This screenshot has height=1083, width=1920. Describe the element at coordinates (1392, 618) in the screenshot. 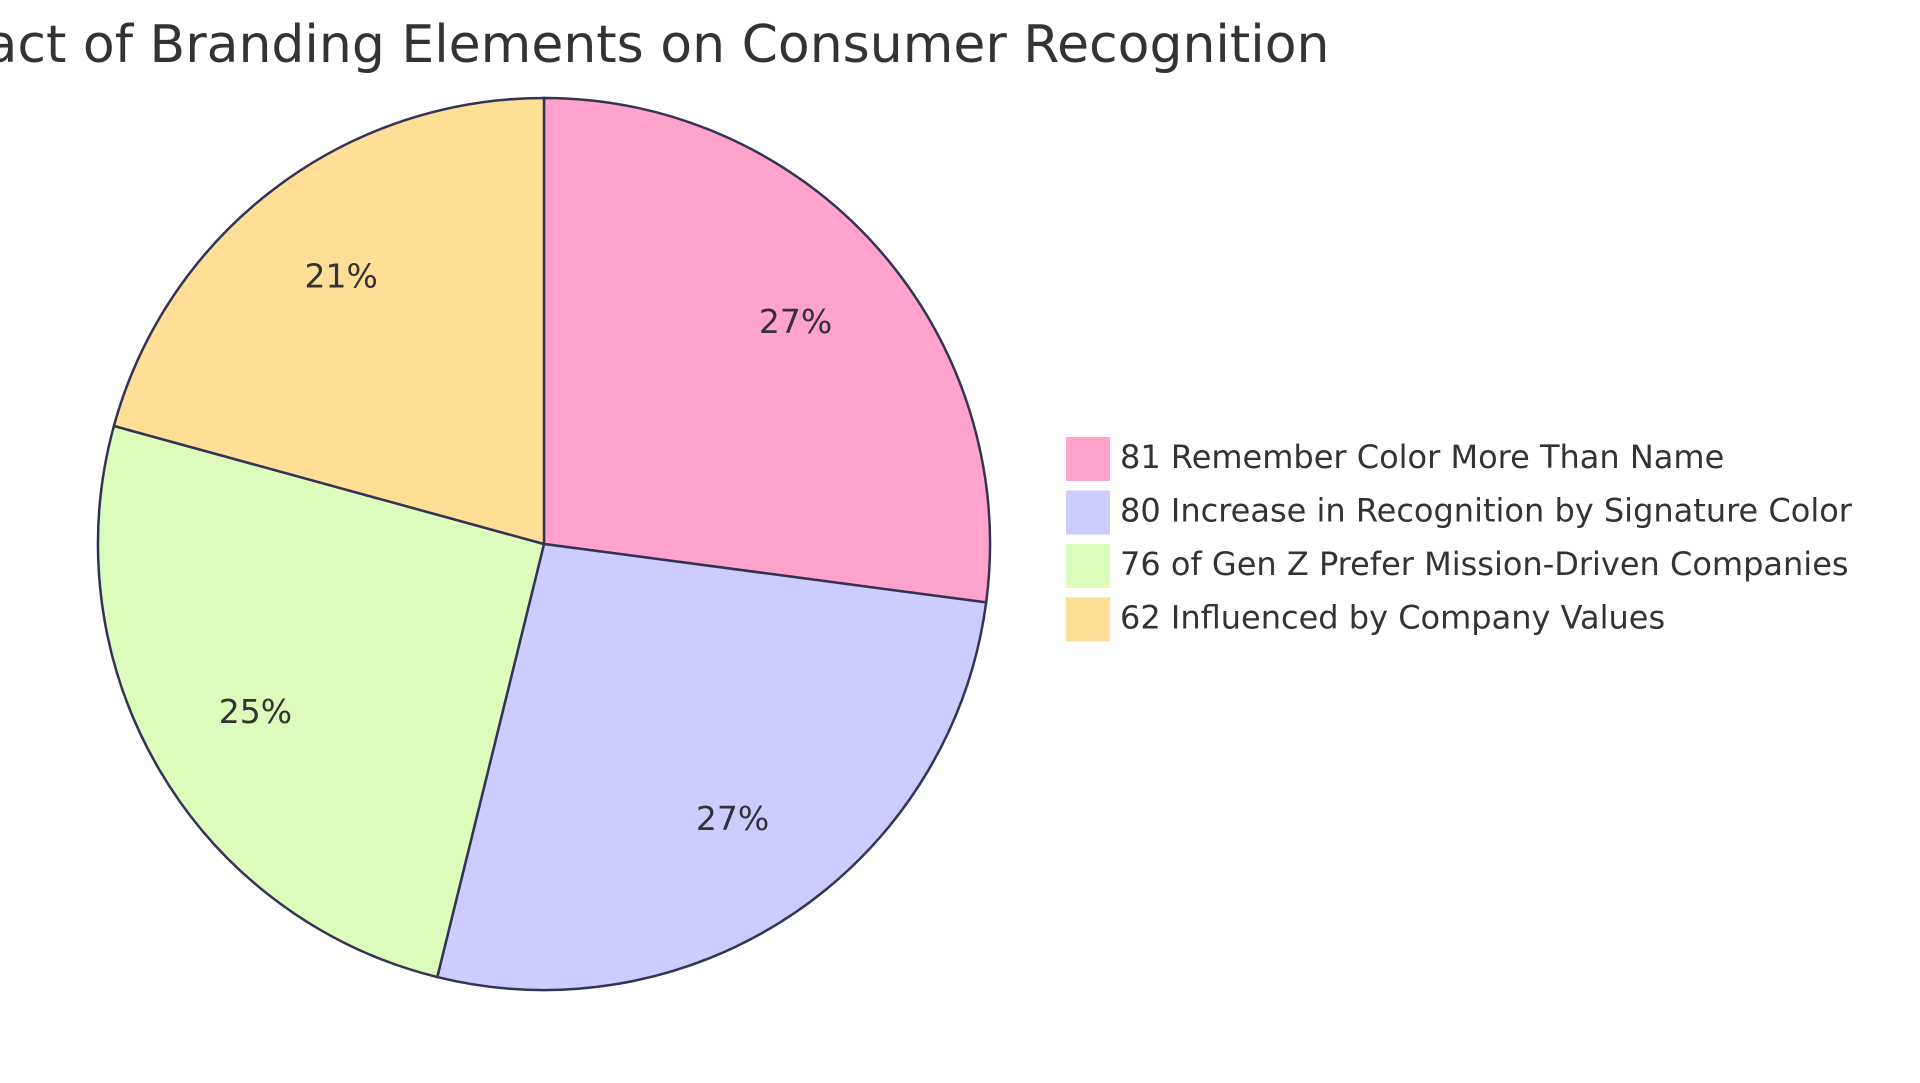

I see `legend-label-4: 62 Influenced by Company Values` at that location.